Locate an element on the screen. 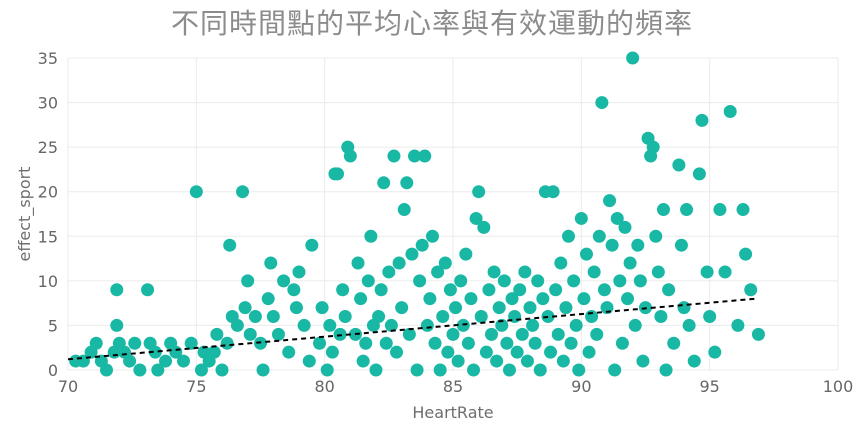 Image resolution: width=864 pixels, height=424 pixels. x-axis-title: HeartRate is located at coordinates (452, 412).